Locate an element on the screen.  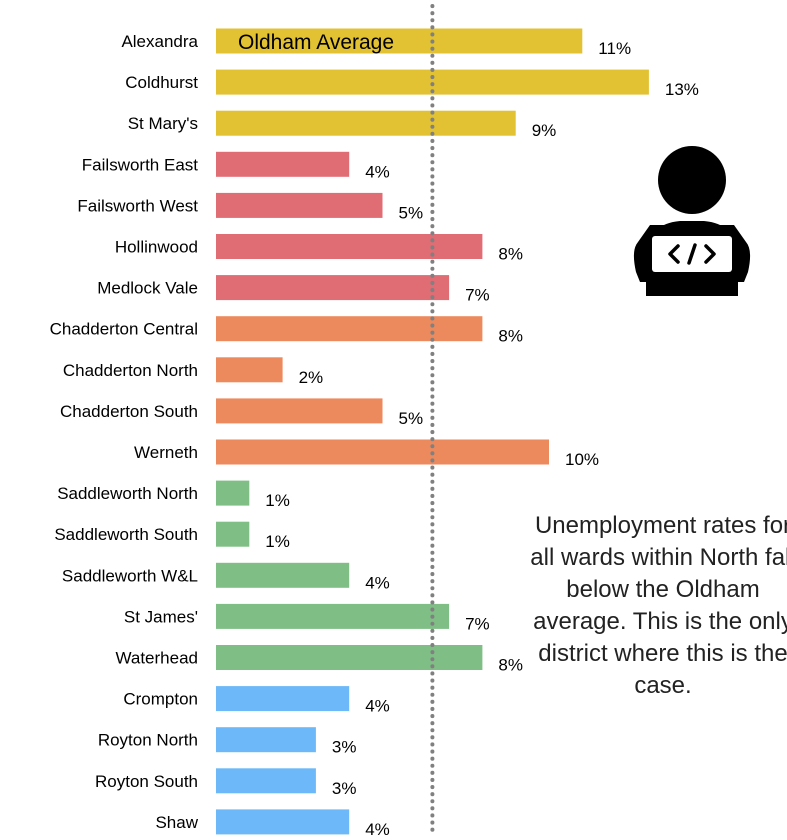
person-at-laptop-code-icon is located at coordinates (692, 221).